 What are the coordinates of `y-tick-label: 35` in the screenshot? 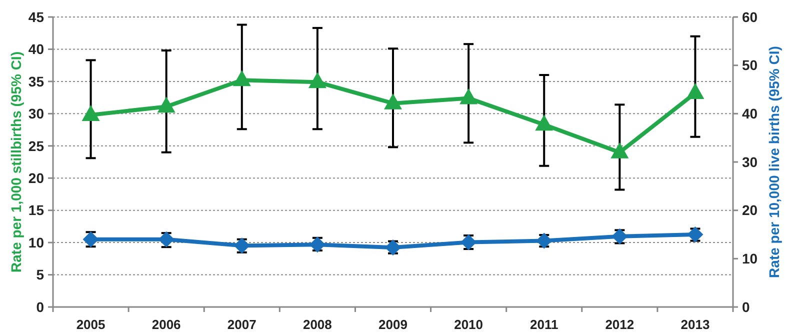 It's located at (36, 81).